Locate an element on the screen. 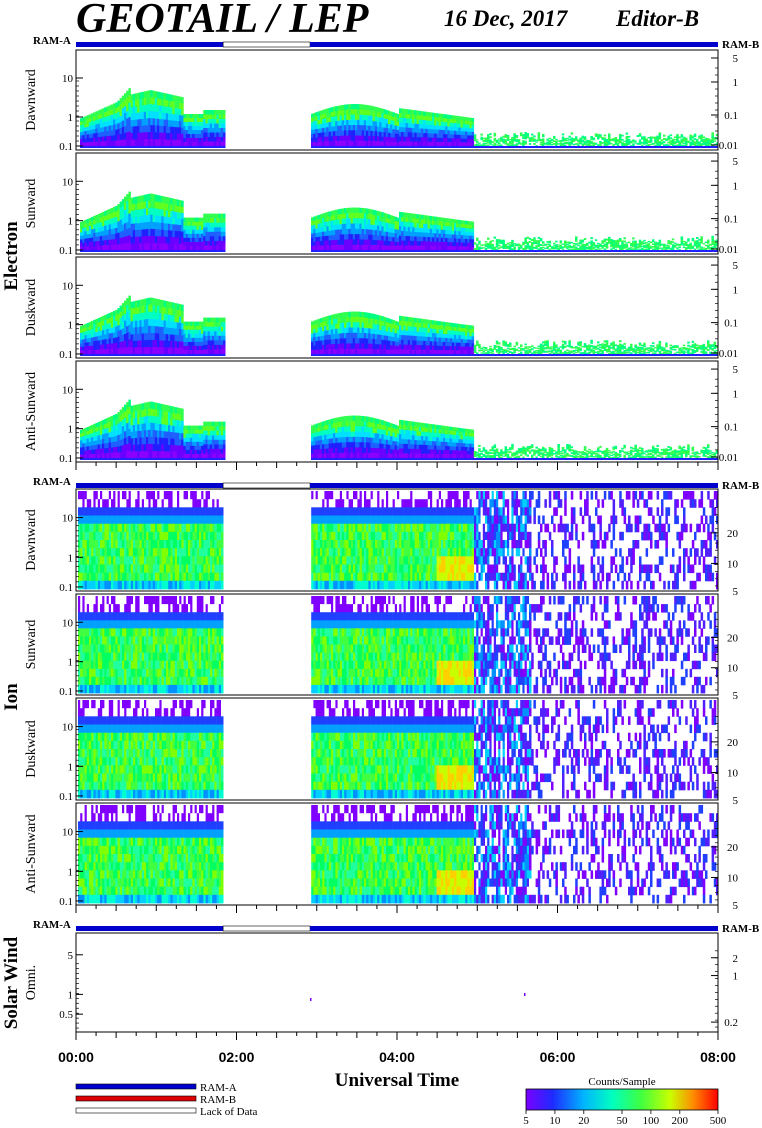 Image resolution: width=762 pixels, height=1128 pixels. ion-duskward-panel-right-tick-label: 5 is located at coordinates (736, 801).